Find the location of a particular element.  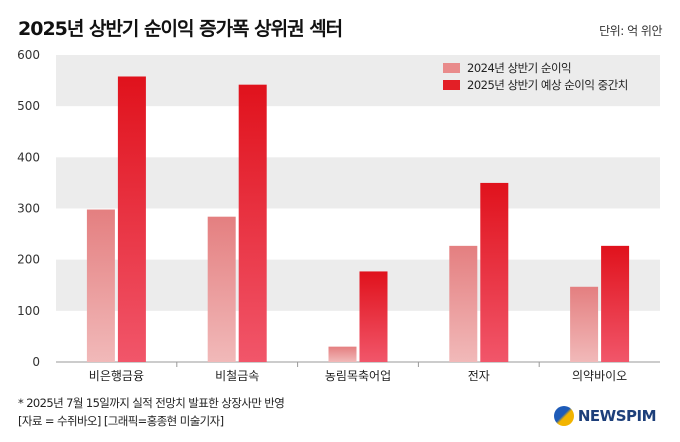

y-tick-label: 500 is located at coordinates (28, 106).